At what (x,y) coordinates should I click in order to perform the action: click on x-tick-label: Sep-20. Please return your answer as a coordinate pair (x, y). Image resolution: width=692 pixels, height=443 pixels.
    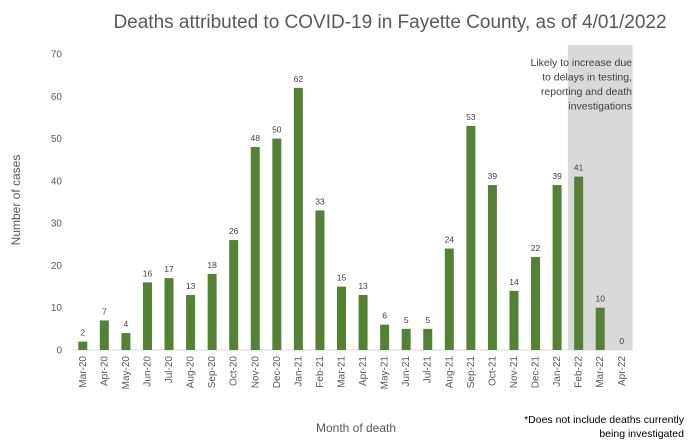
    Looking at the image, I should click on (212, 372).